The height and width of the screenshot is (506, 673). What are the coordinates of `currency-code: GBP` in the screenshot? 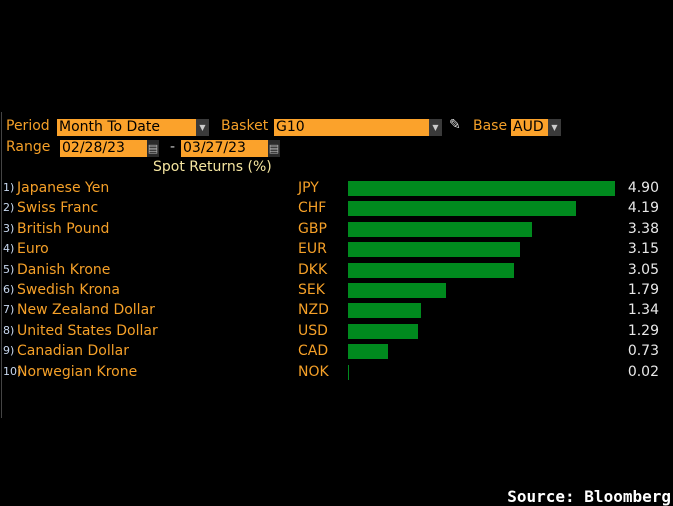 It's located at (312, 228).